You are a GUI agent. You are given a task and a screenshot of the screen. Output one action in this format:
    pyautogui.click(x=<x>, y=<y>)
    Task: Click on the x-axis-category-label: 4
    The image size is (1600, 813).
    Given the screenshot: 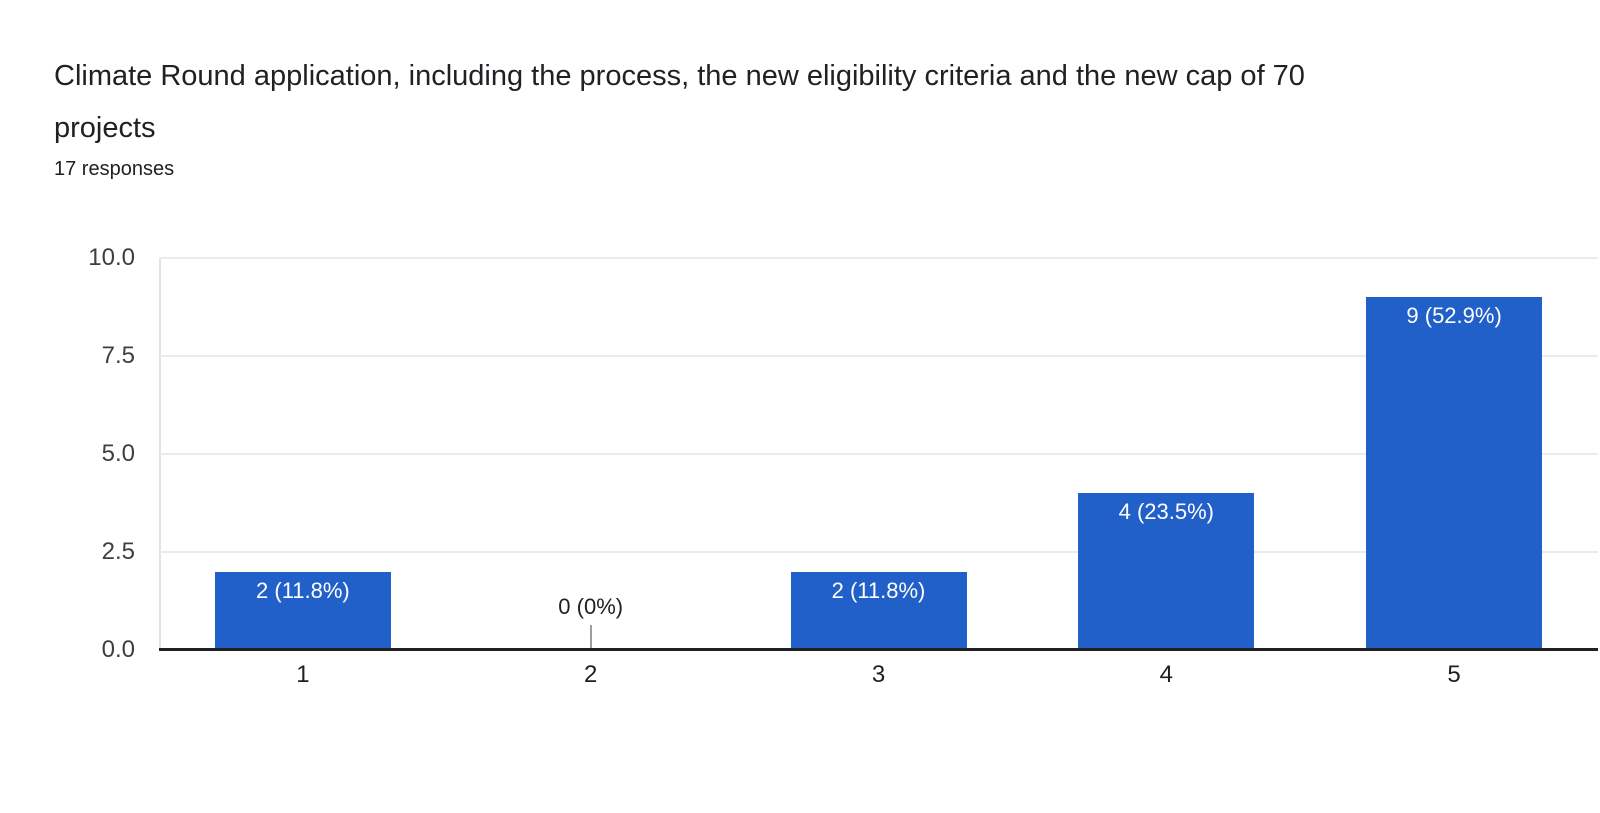 What is the action you would take?
    pyautogui.click(x=1166, y=674)
    